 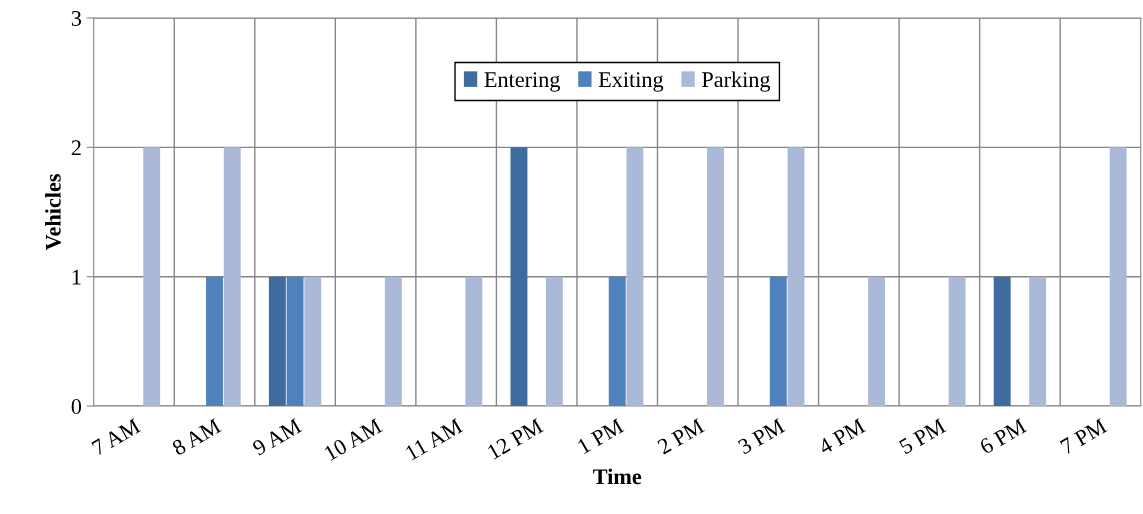 What do you see at coordinates (922, 436) in the screenshot?
I see `x-tick-label: 5 PM` at bounding box center [922, 436].